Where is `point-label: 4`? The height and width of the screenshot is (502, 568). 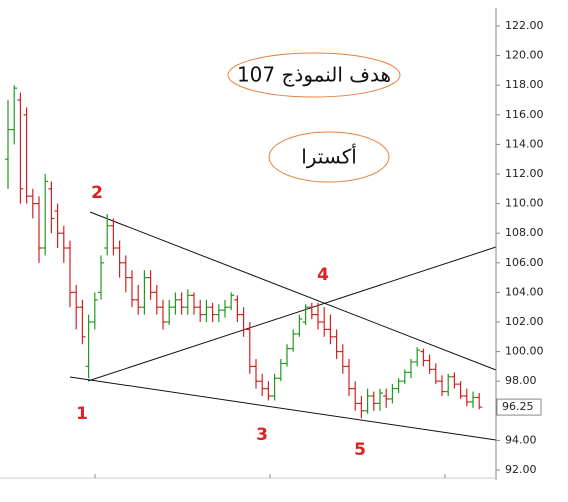
point-label: 4 is located at coordinates (323, 275).